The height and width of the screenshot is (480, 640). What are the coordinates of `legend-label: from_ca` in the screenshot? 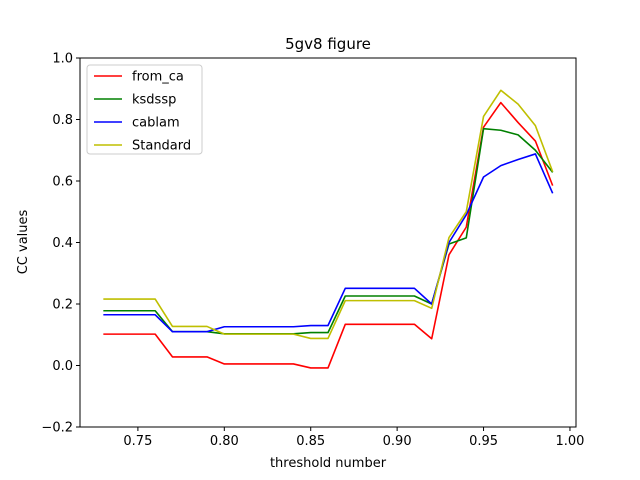 It's located at (158, 77).